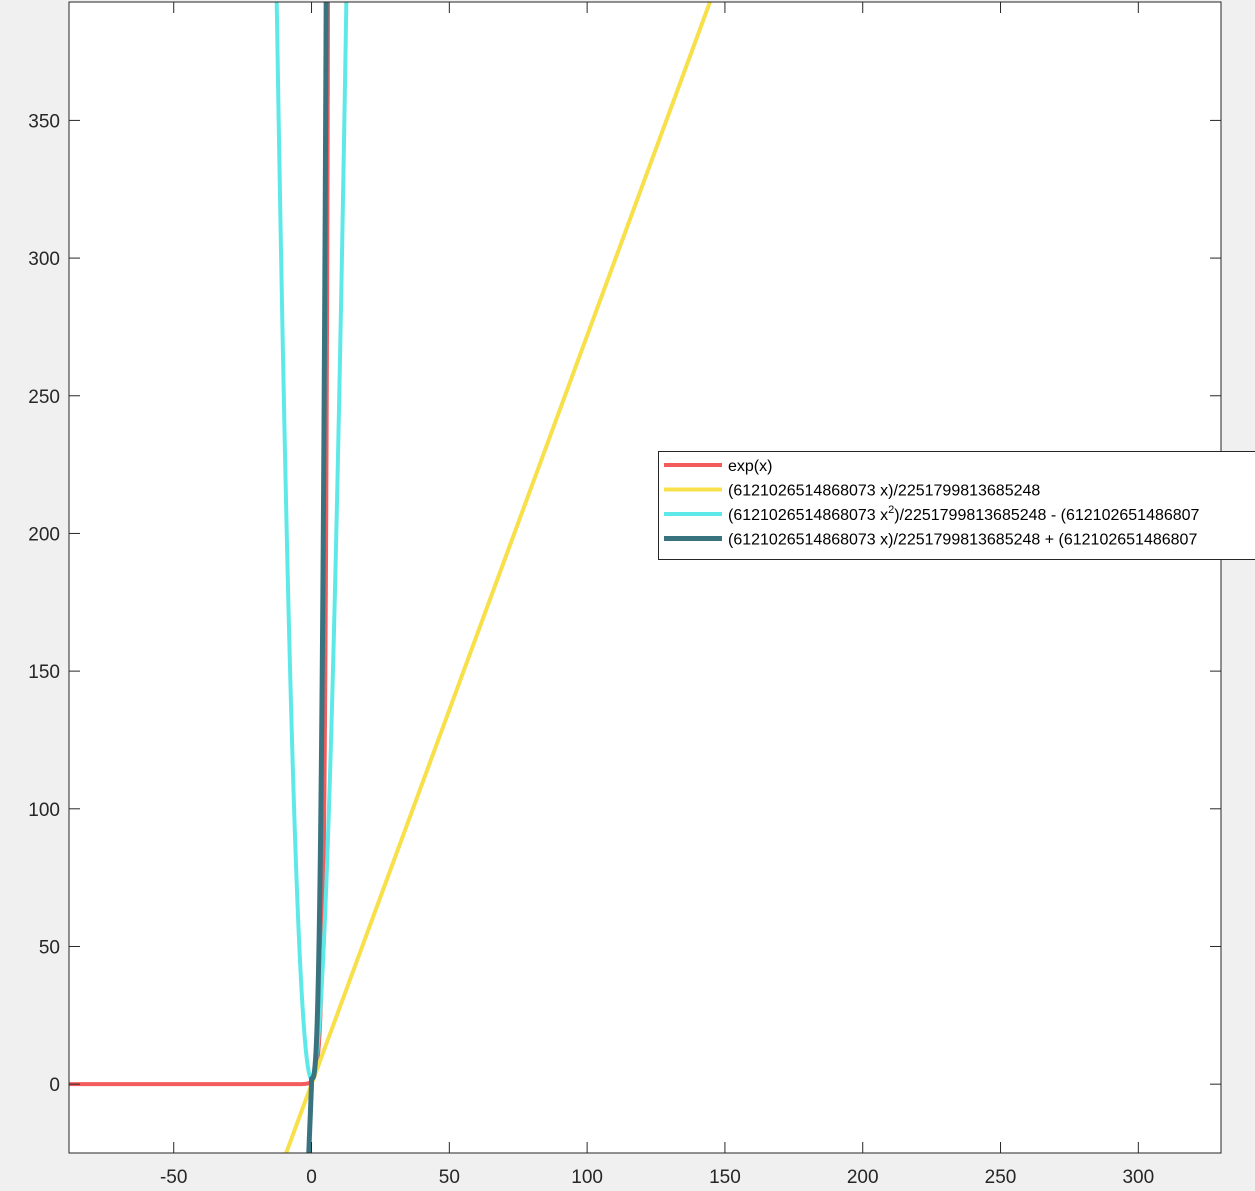  Describe the element at coordinates (44, 397) in the screenshot. I see `y-tick-label: 250` at that location.